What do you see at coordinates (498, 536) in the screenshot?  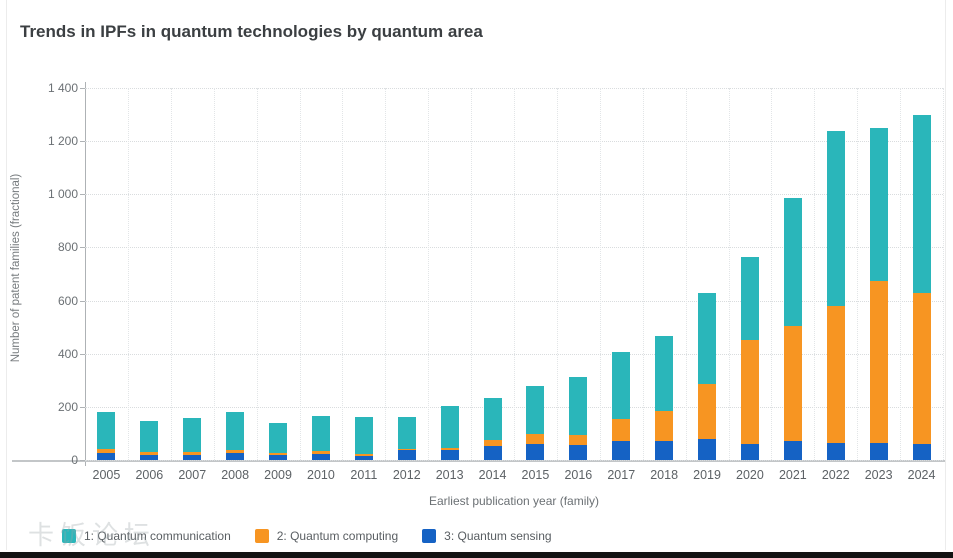 I see `legend-label: 3: Quantum sensing` at bounding box center [498, 536].